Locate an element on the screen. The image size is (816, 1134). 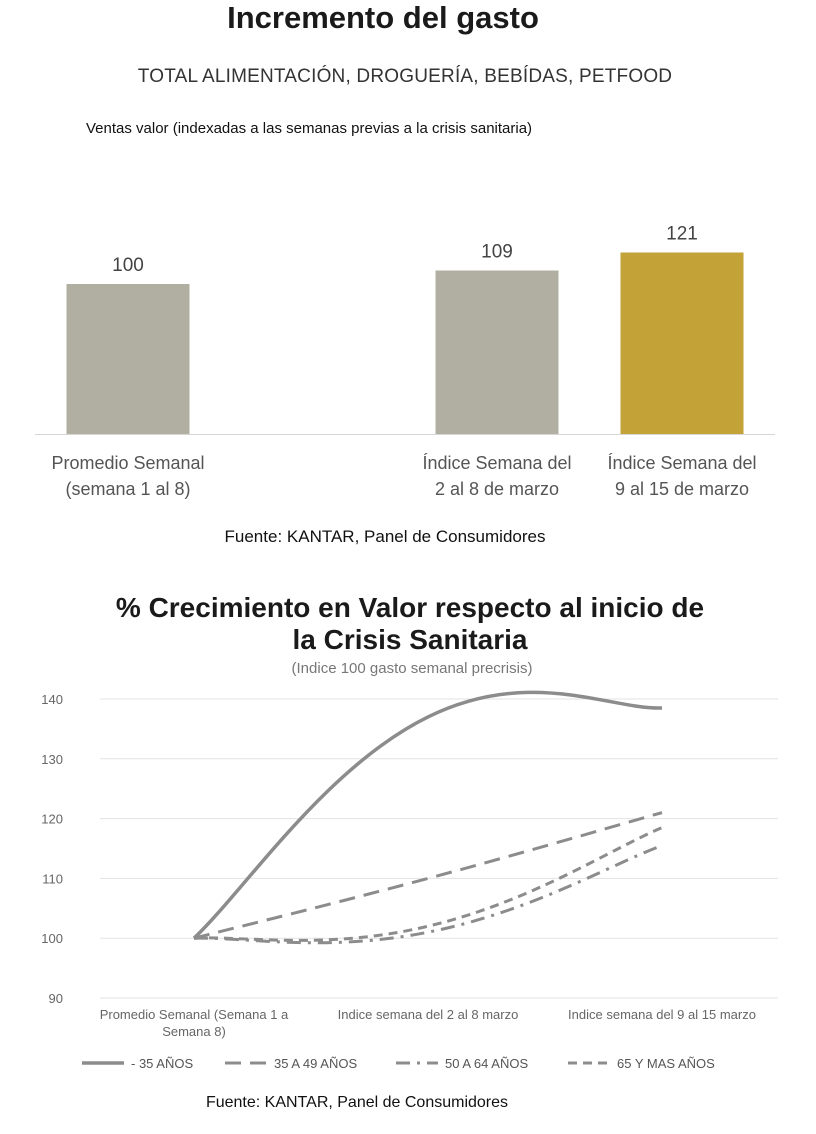
chart2-subtitle: (Indice 100 gasto semanal precrisis) is located at coordinates (412, 668).